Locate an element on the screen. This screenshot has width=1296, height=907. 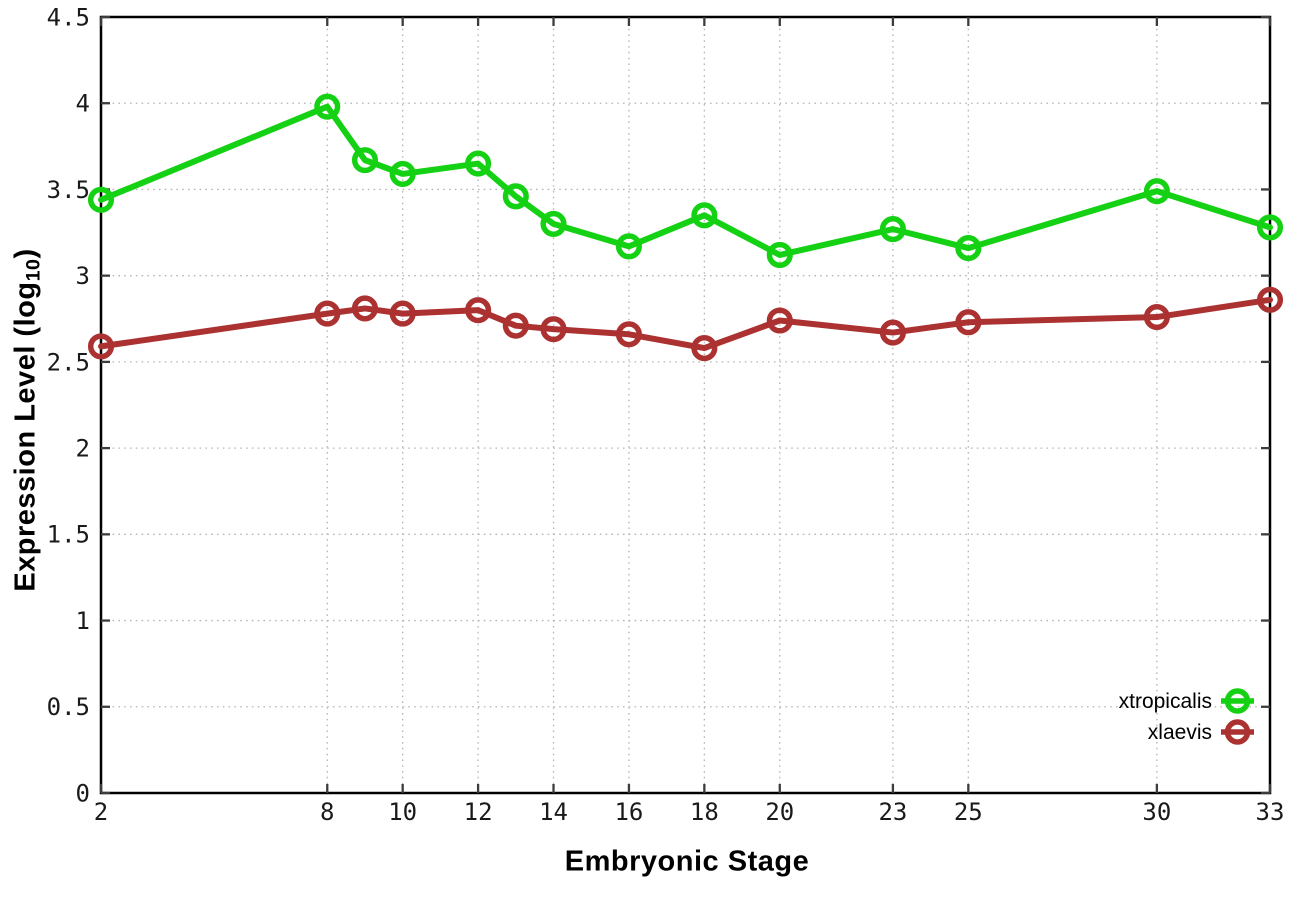
legend-label-xlaevis: xlaevis is located at coordinates (1180, 732).